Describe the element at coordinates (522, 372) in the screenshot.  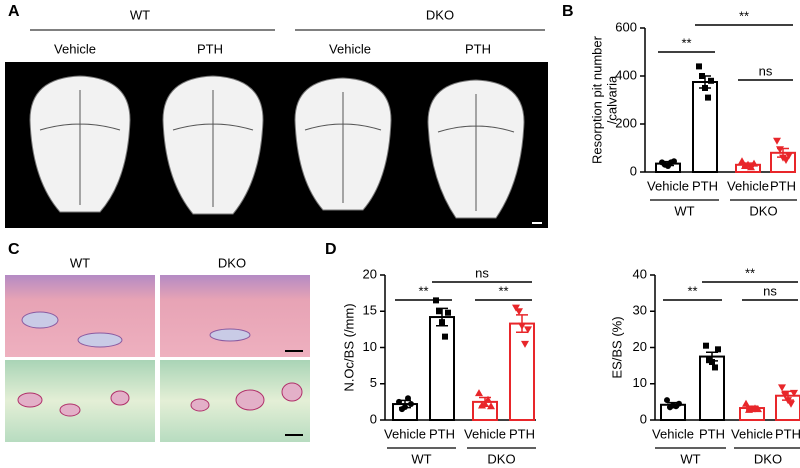
I see `bar` at that location.